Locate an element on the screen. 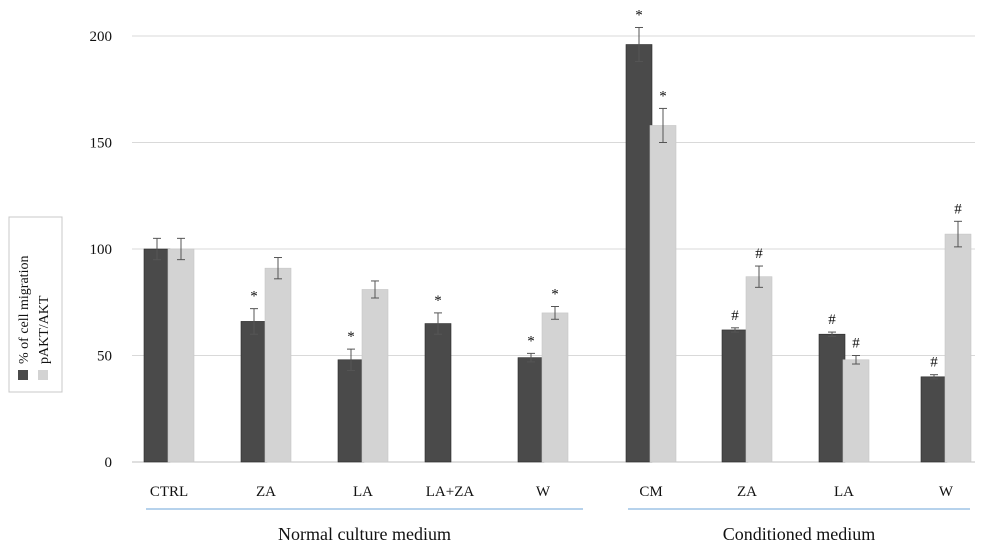  category-label: CTRL is located at coordinates (169, 492).